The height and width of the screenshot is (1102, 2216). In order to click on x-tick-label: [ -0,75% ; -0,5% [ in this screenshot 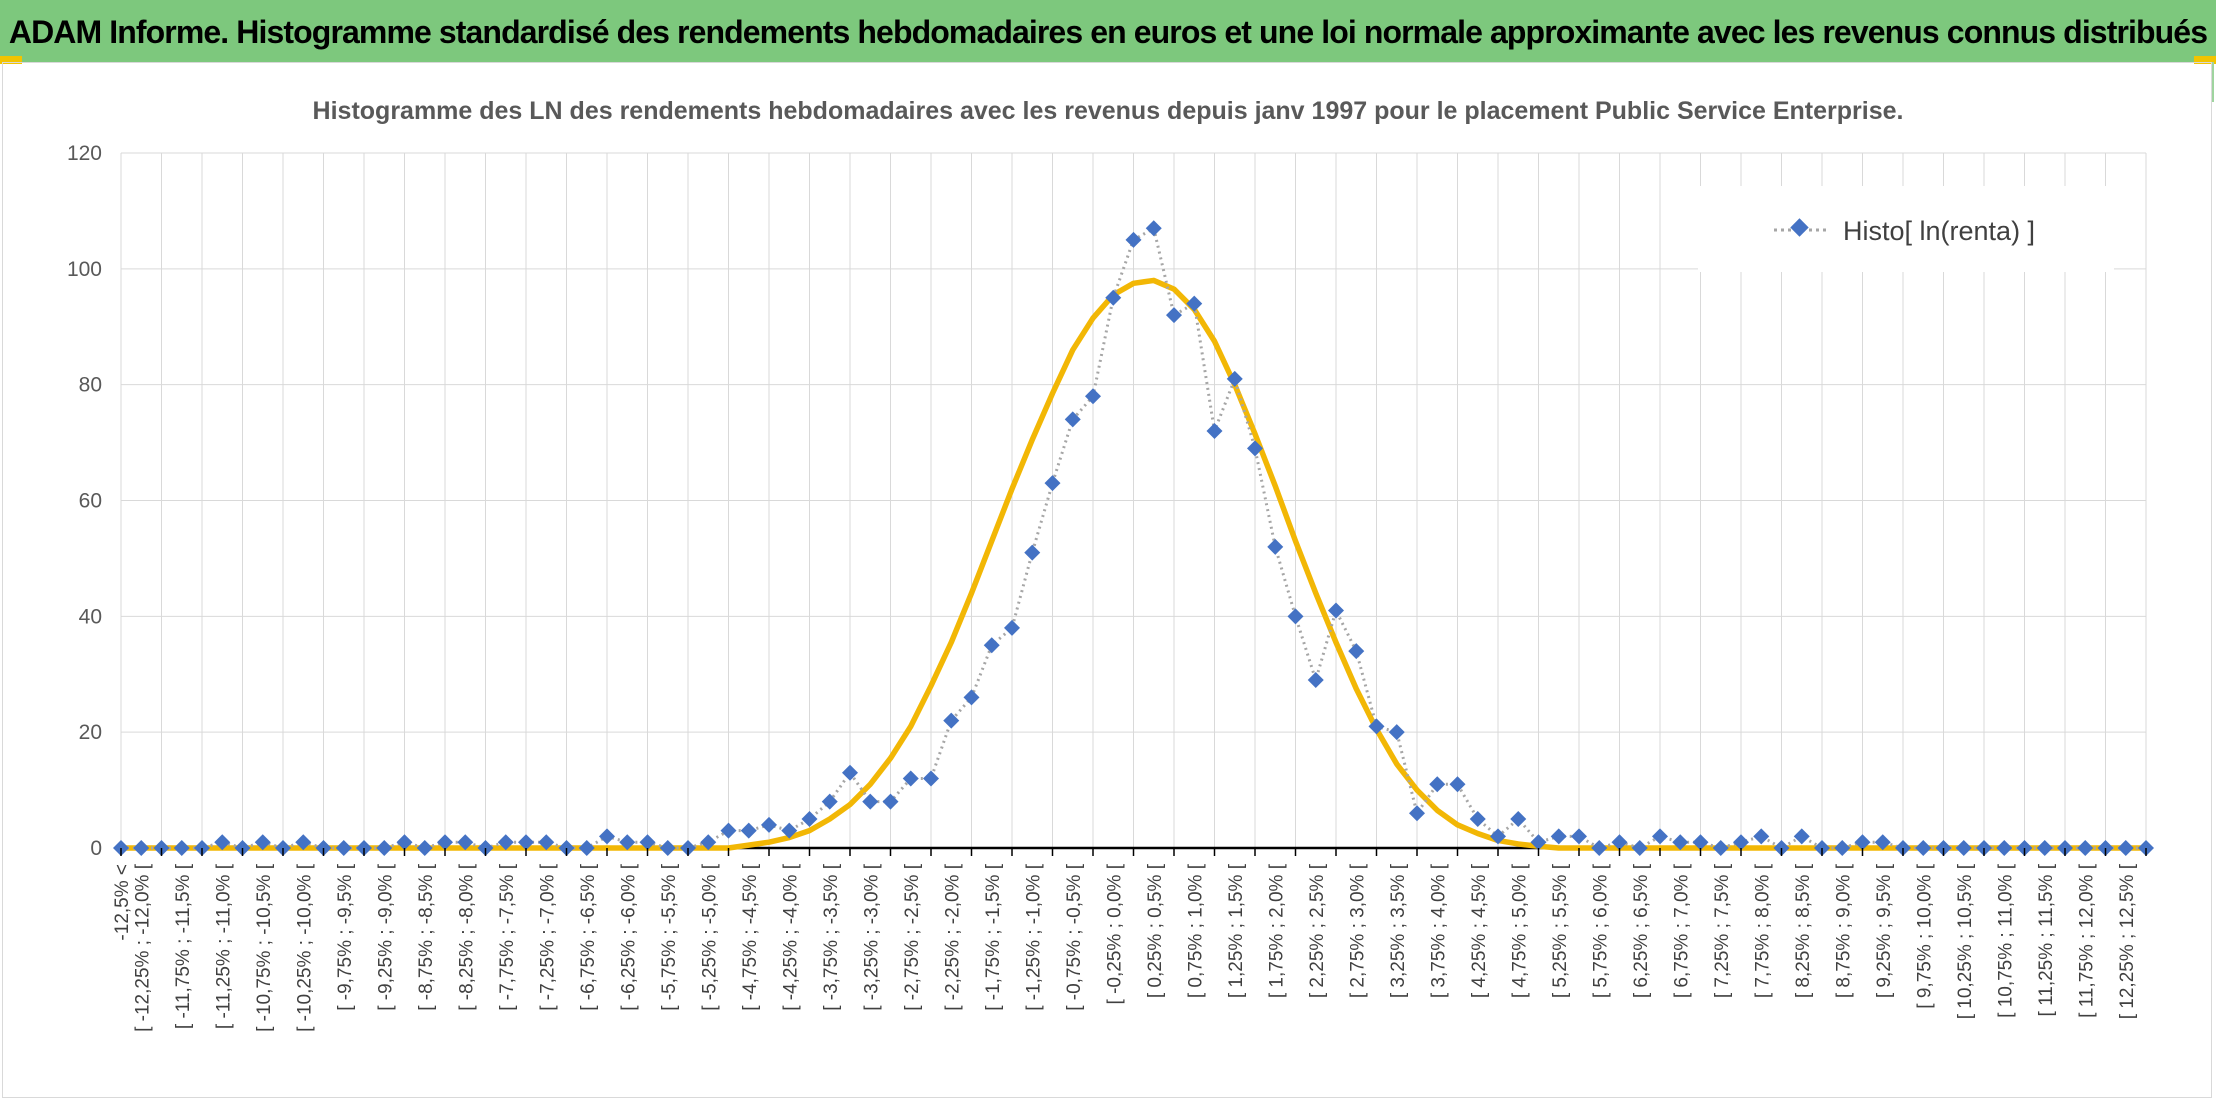, I will do `click(1074, 937)`.